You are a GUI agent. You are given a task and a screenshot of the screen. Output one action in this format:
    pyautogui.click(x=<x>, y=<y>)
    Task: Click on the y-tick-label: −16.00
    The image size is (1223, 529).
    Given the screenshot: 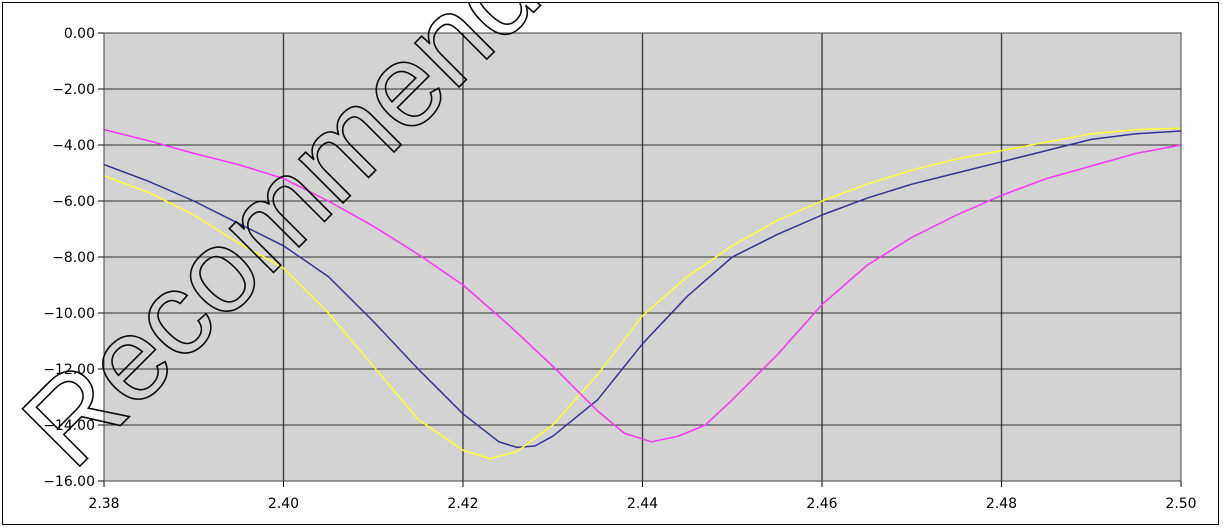 What is the action you would take?
    pyautogui.click(x=69, y=482)
    